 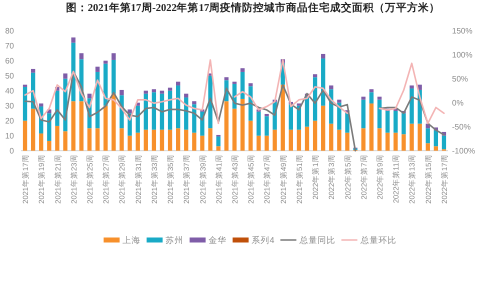 What do you see at coordinates (462, 55) in the screenshot?
I see `y2-tick-label: 100%` at bounding box center [462, 55].